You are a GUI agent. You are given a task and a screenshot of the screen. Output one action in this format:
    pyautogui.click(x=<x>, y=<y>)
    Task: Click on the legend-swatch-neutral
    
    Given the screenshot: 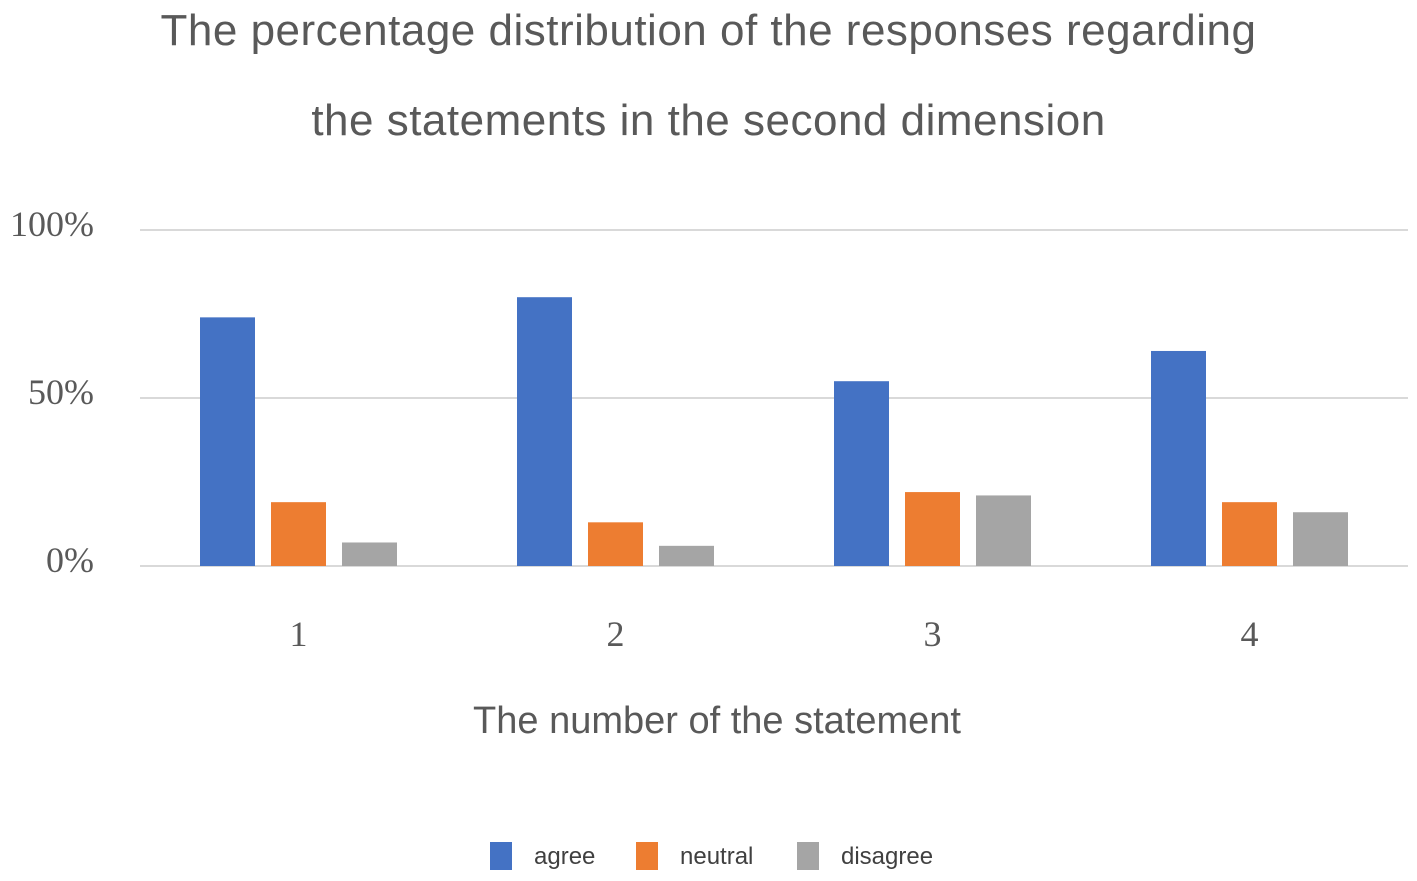 What is the action you would take?
    pyautogui.click(x=647, y=856)
    